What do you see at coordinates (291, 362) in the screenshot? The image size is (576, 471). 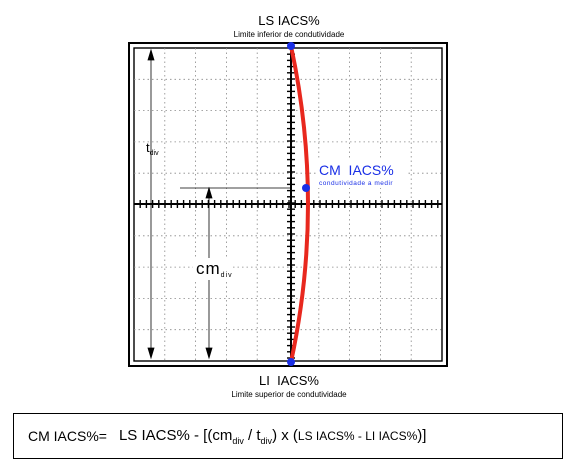 I see `li-point` at bounding box center [291, 362].